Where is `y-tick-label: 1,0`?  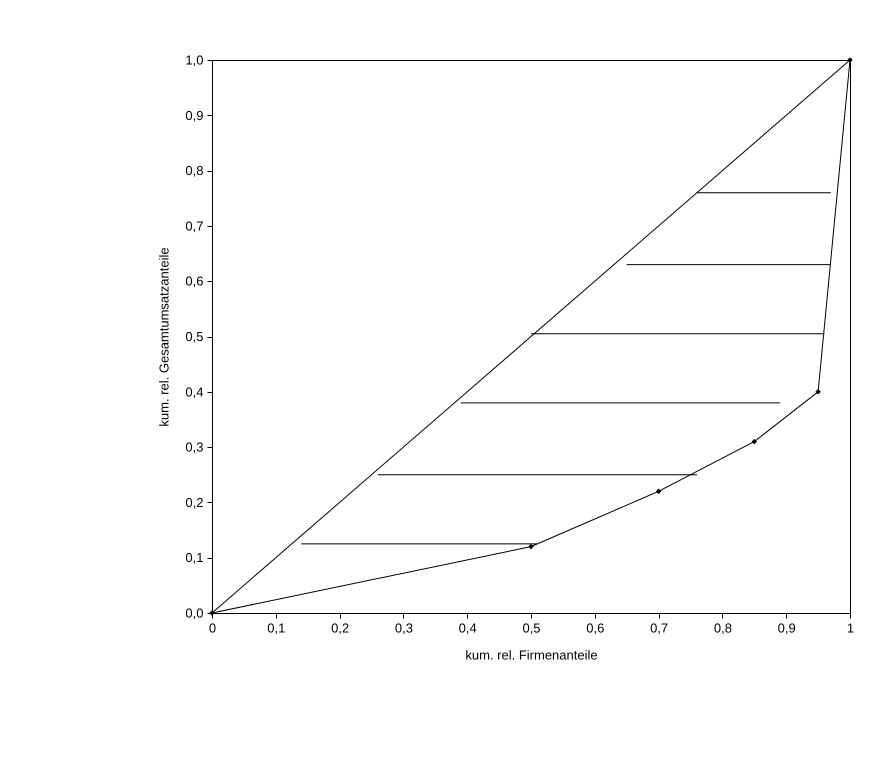 y-tick-label: 1,0 is located at coordinates (194, 60).